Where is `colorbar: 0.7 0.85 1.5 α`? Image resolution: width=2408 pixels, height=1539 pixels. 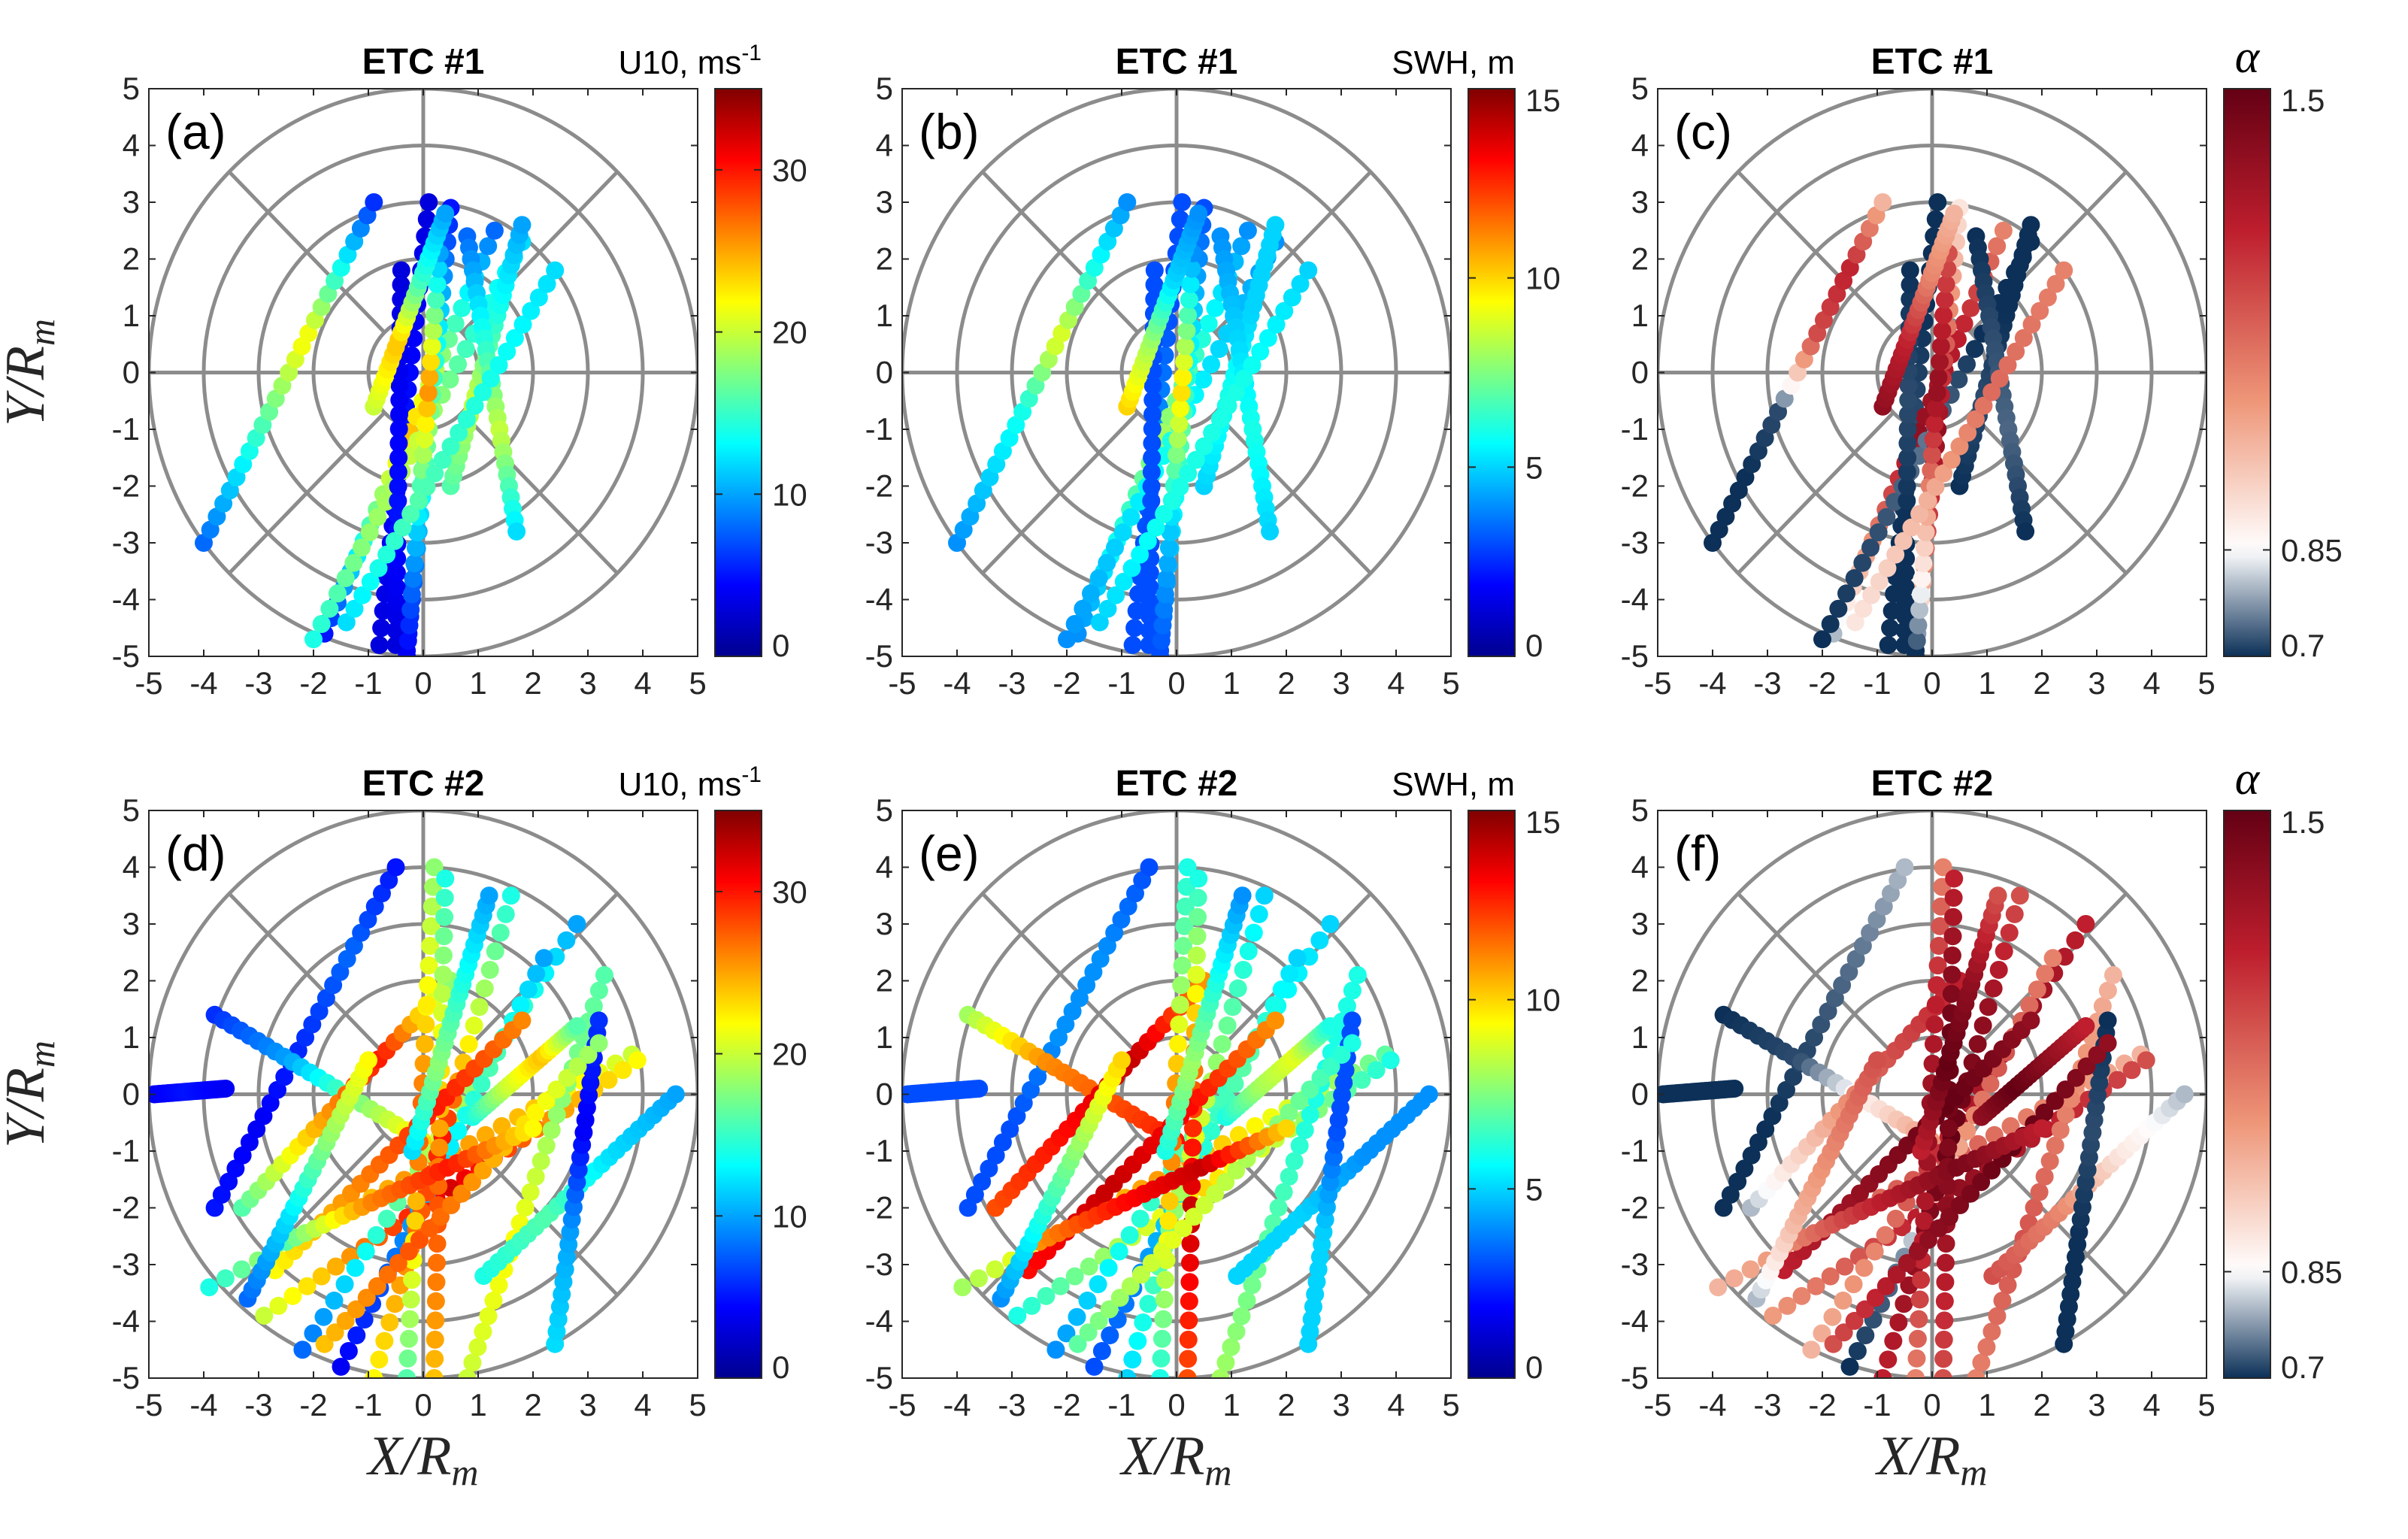 colorbar: 0.7 0.85 1.5 α is located at coordinates (2283, 1069).